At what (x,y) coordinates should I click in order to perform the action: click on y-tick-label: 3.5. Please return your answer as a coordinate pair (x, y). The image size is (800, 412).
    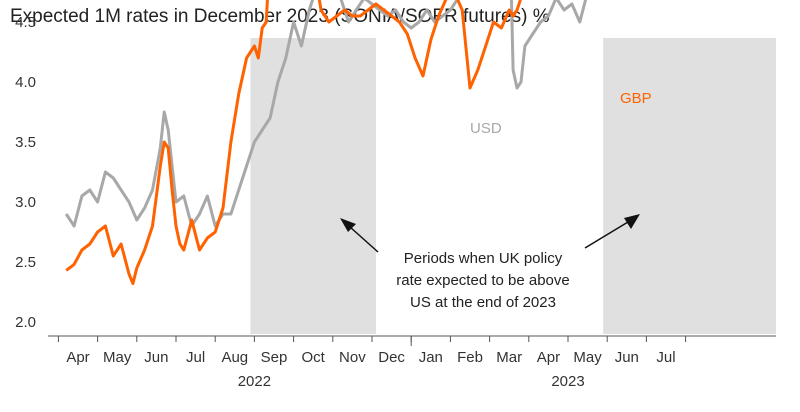
    Looking at the image, I should click on (25, 142).